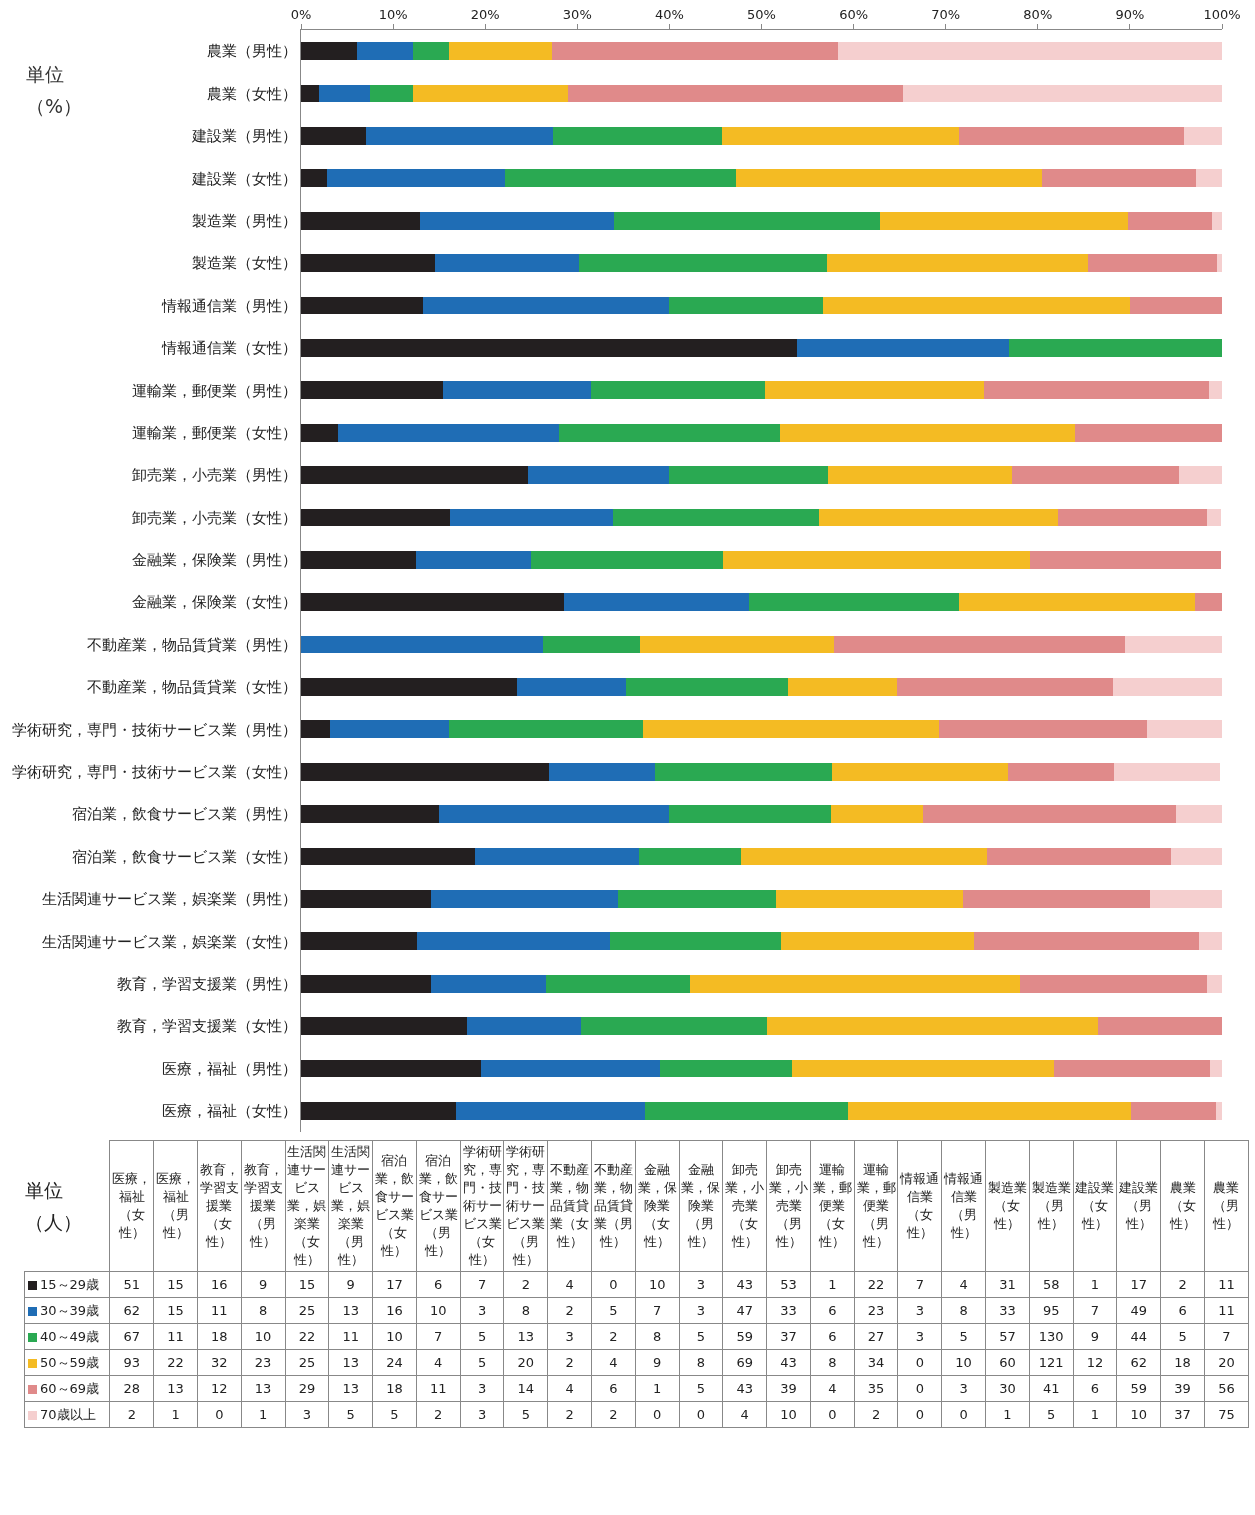  I want to click on y-tick-label: 教育，学習支援業（男性）, so click(207, 983).